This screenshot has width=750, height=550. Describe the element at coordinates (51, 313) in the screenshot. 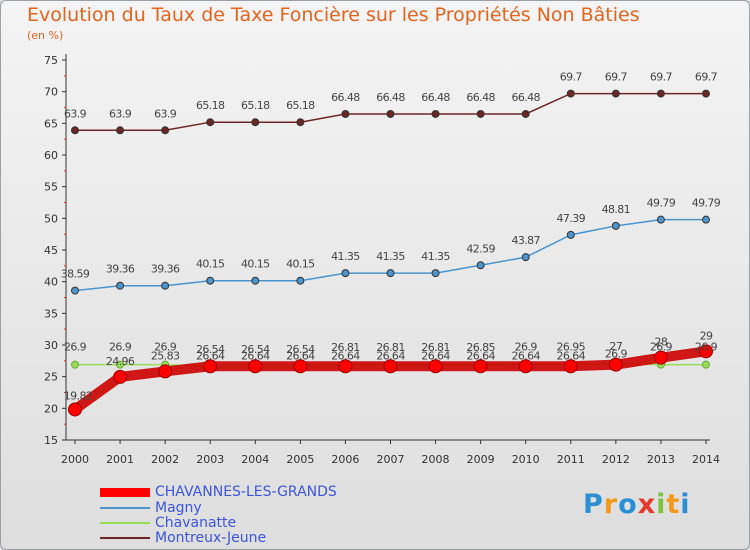

I see `y-tick-label: 35` at that location.